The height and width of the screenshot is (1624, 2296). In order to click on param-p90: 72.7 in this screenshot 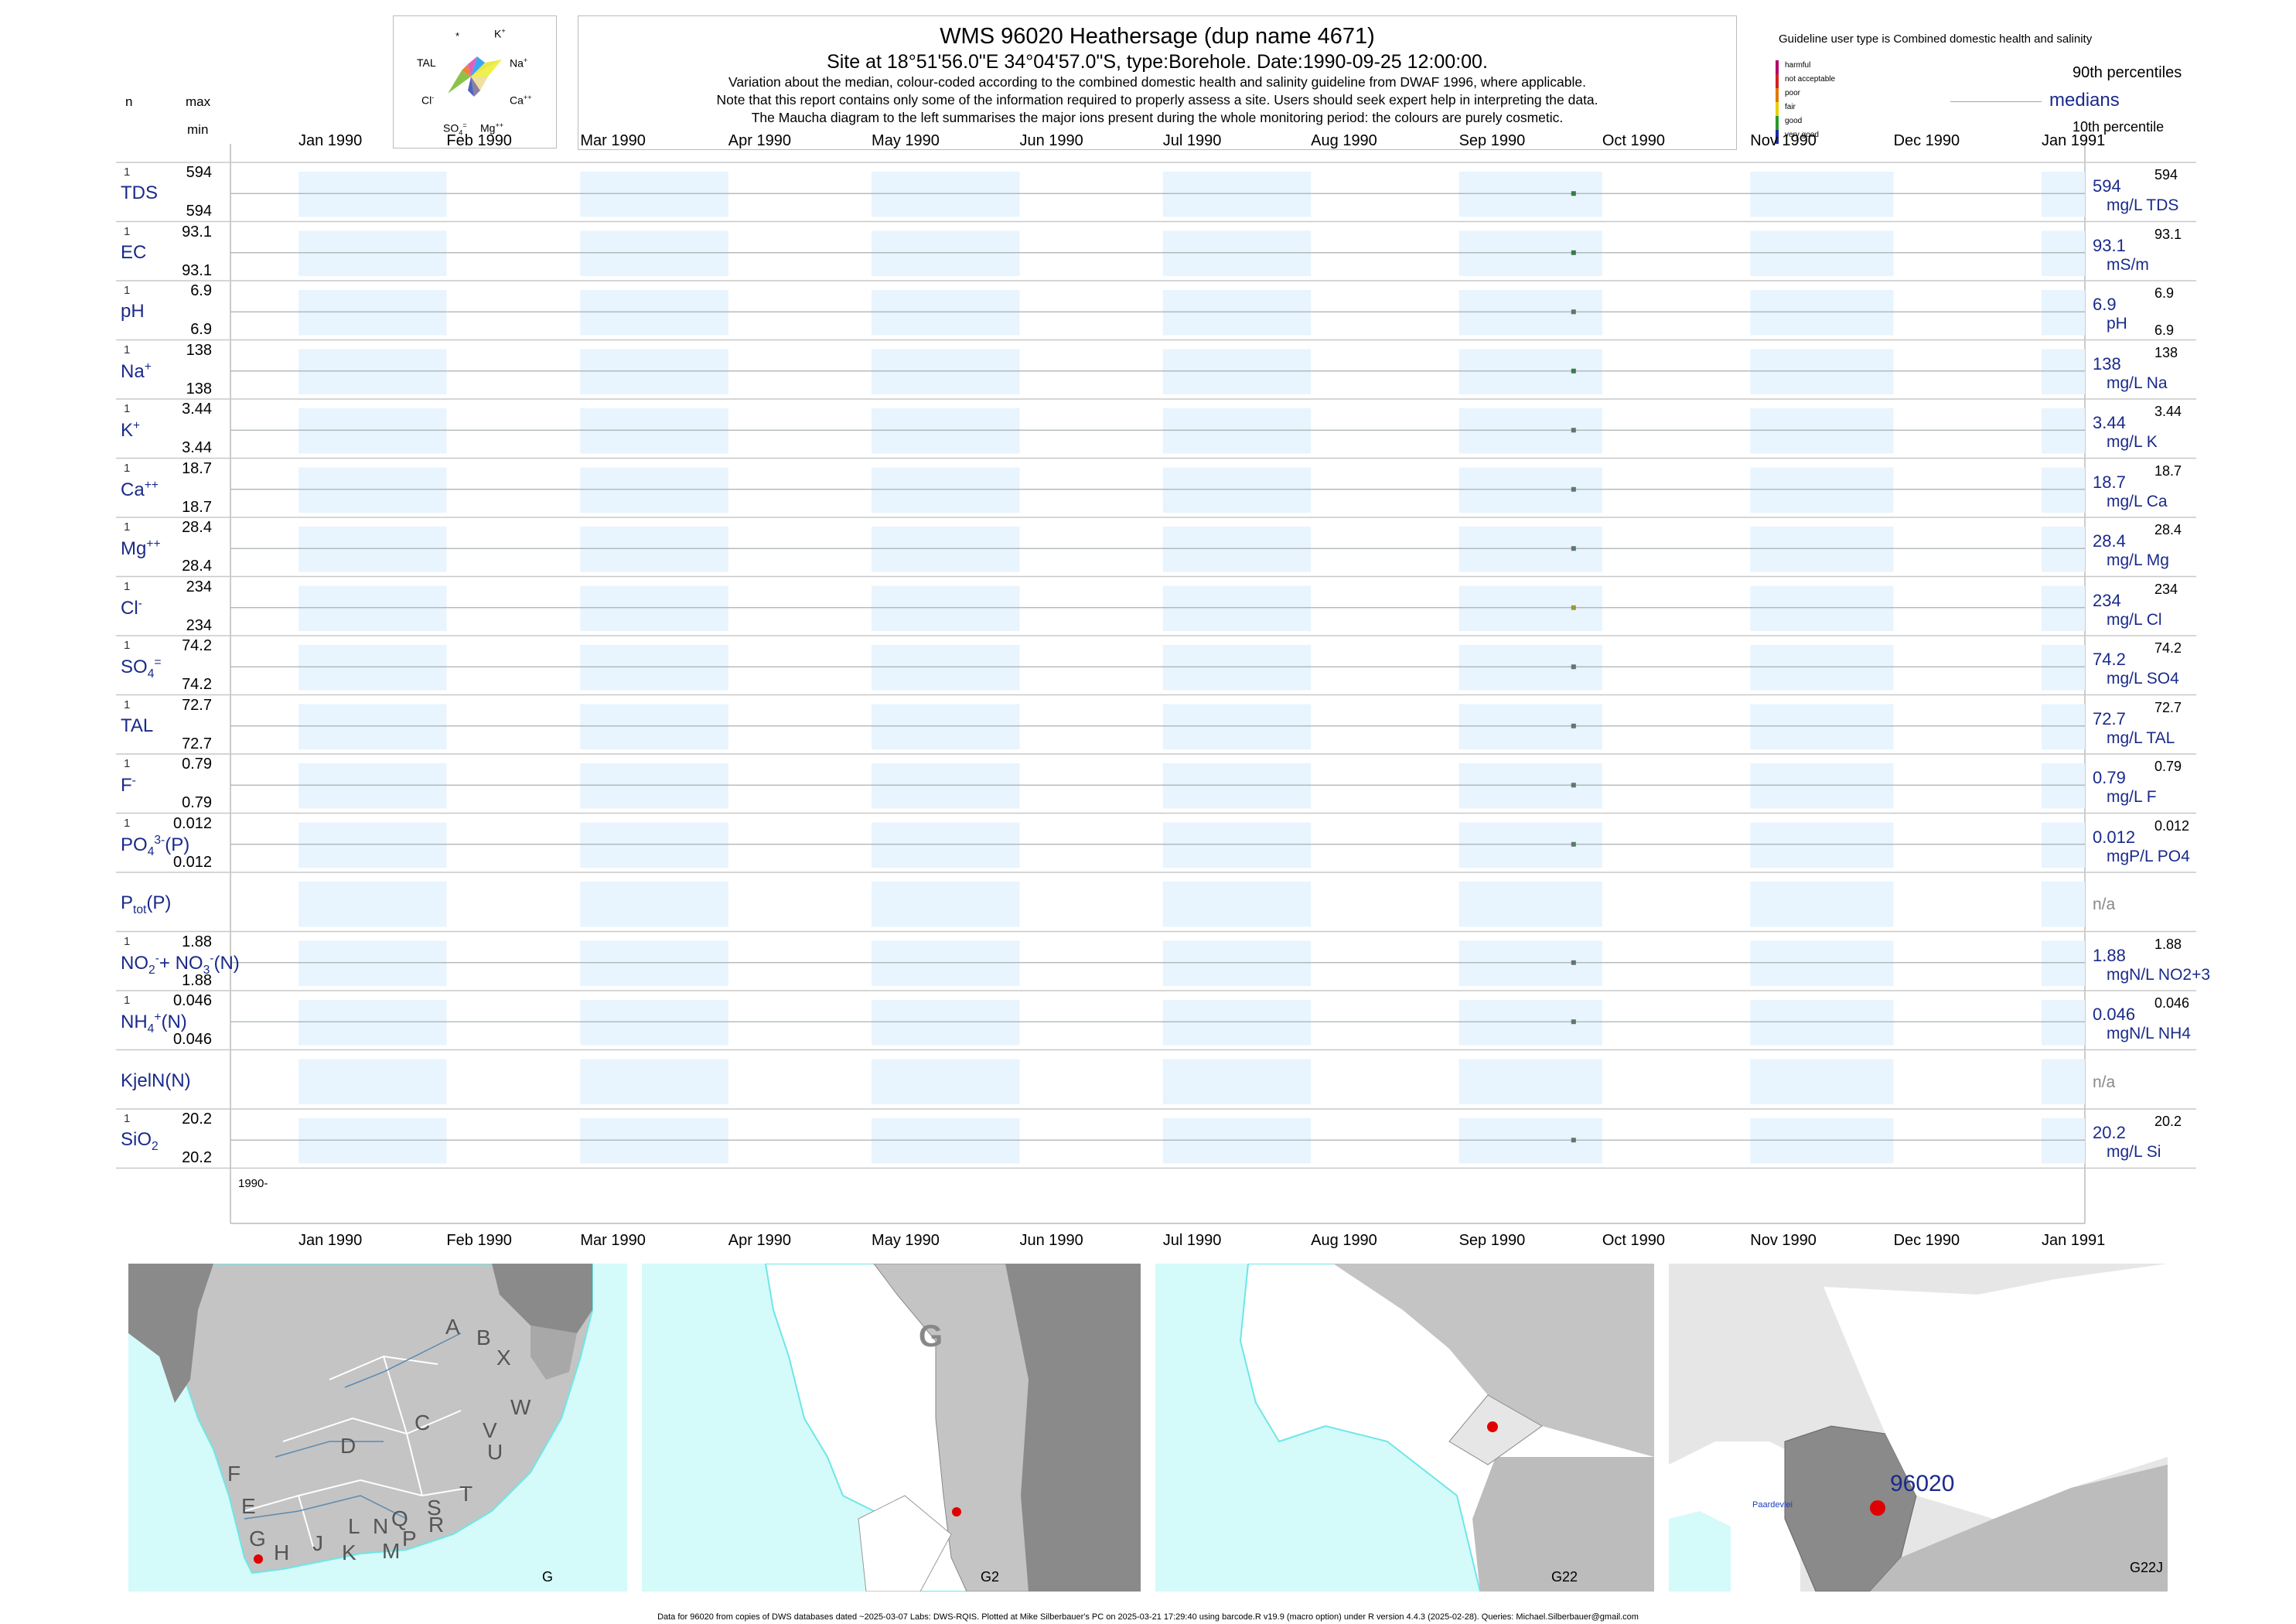, I will do `click(2168, 707)`.